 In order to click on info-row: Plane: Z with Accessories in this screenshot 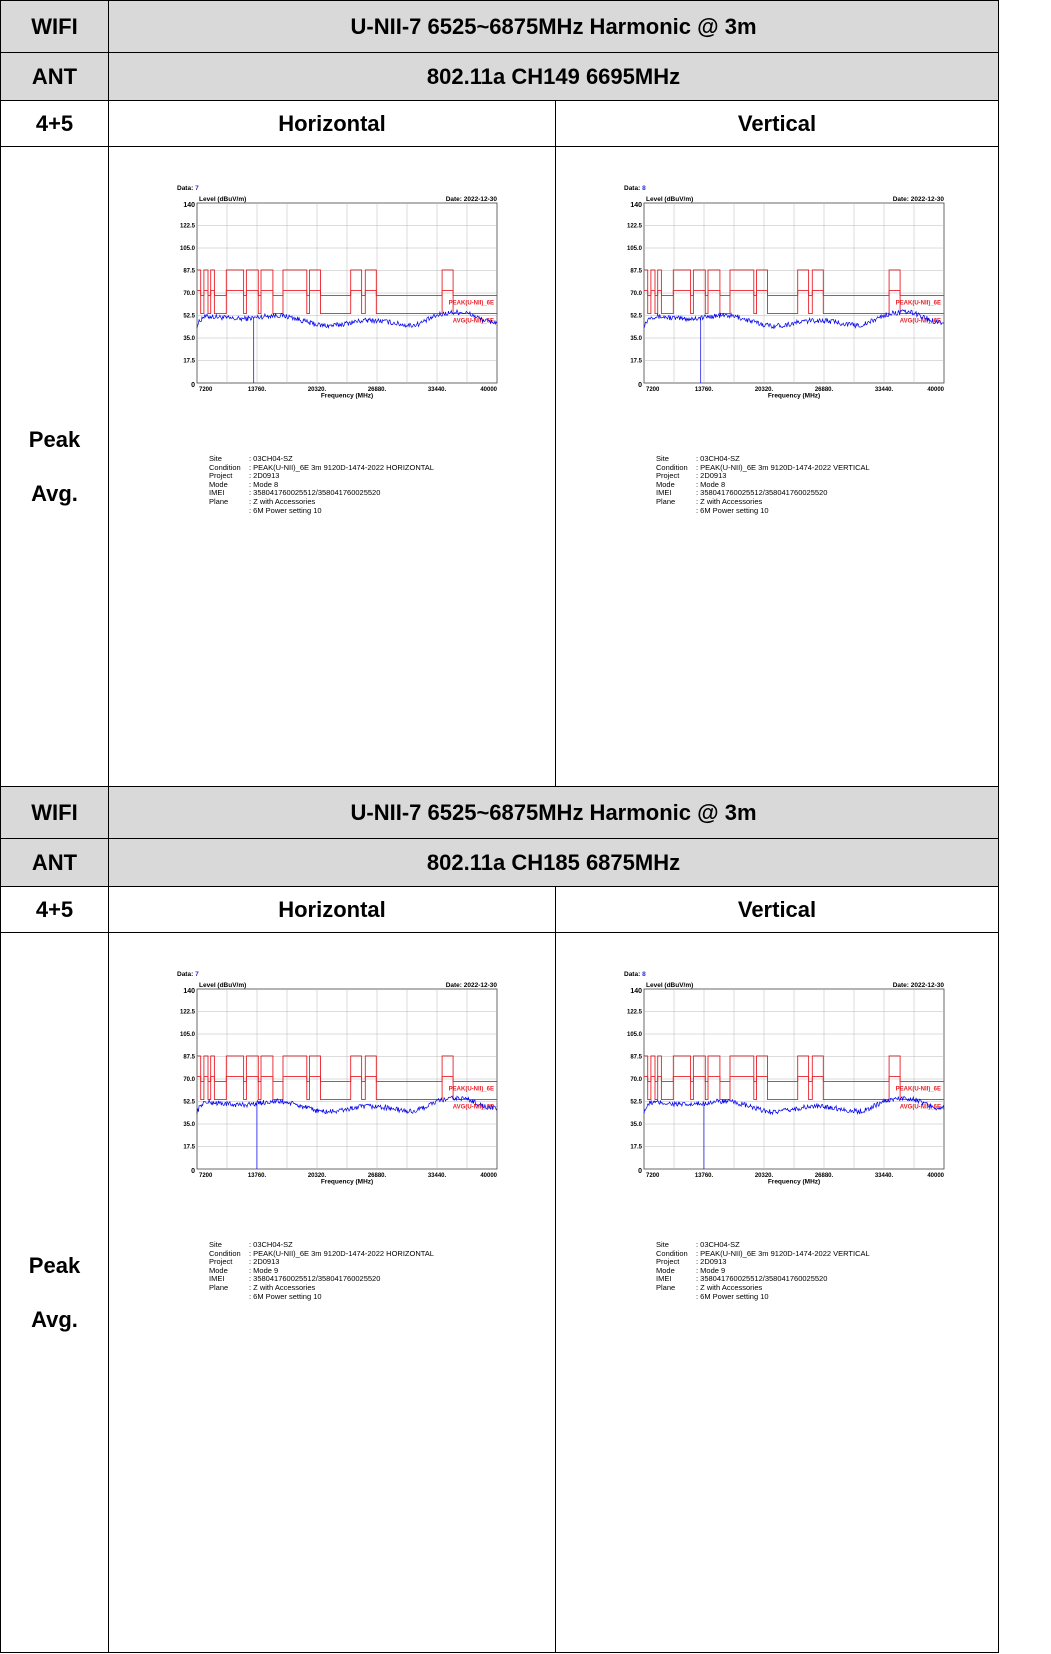, I will do `click(763, 501)`.